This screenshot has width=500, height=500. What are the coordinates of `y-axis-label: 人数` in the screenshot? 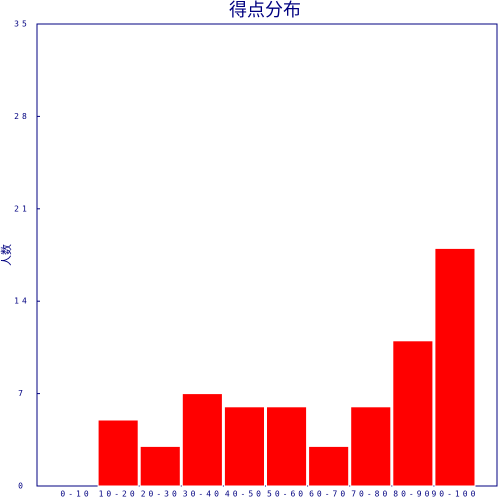 It's located at (6, 255).